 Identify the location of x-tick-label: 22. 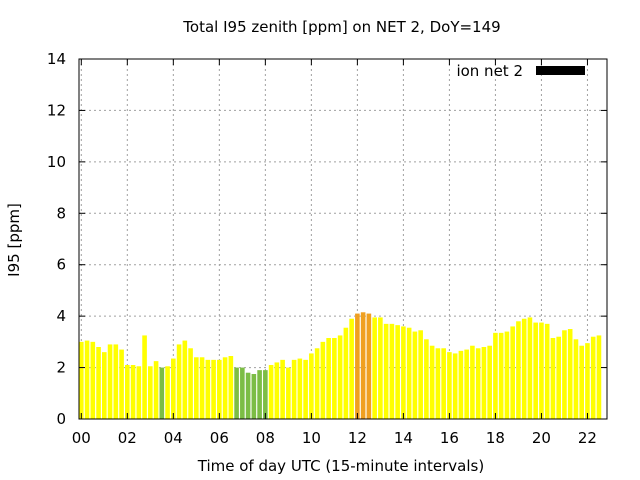
(587, 438).